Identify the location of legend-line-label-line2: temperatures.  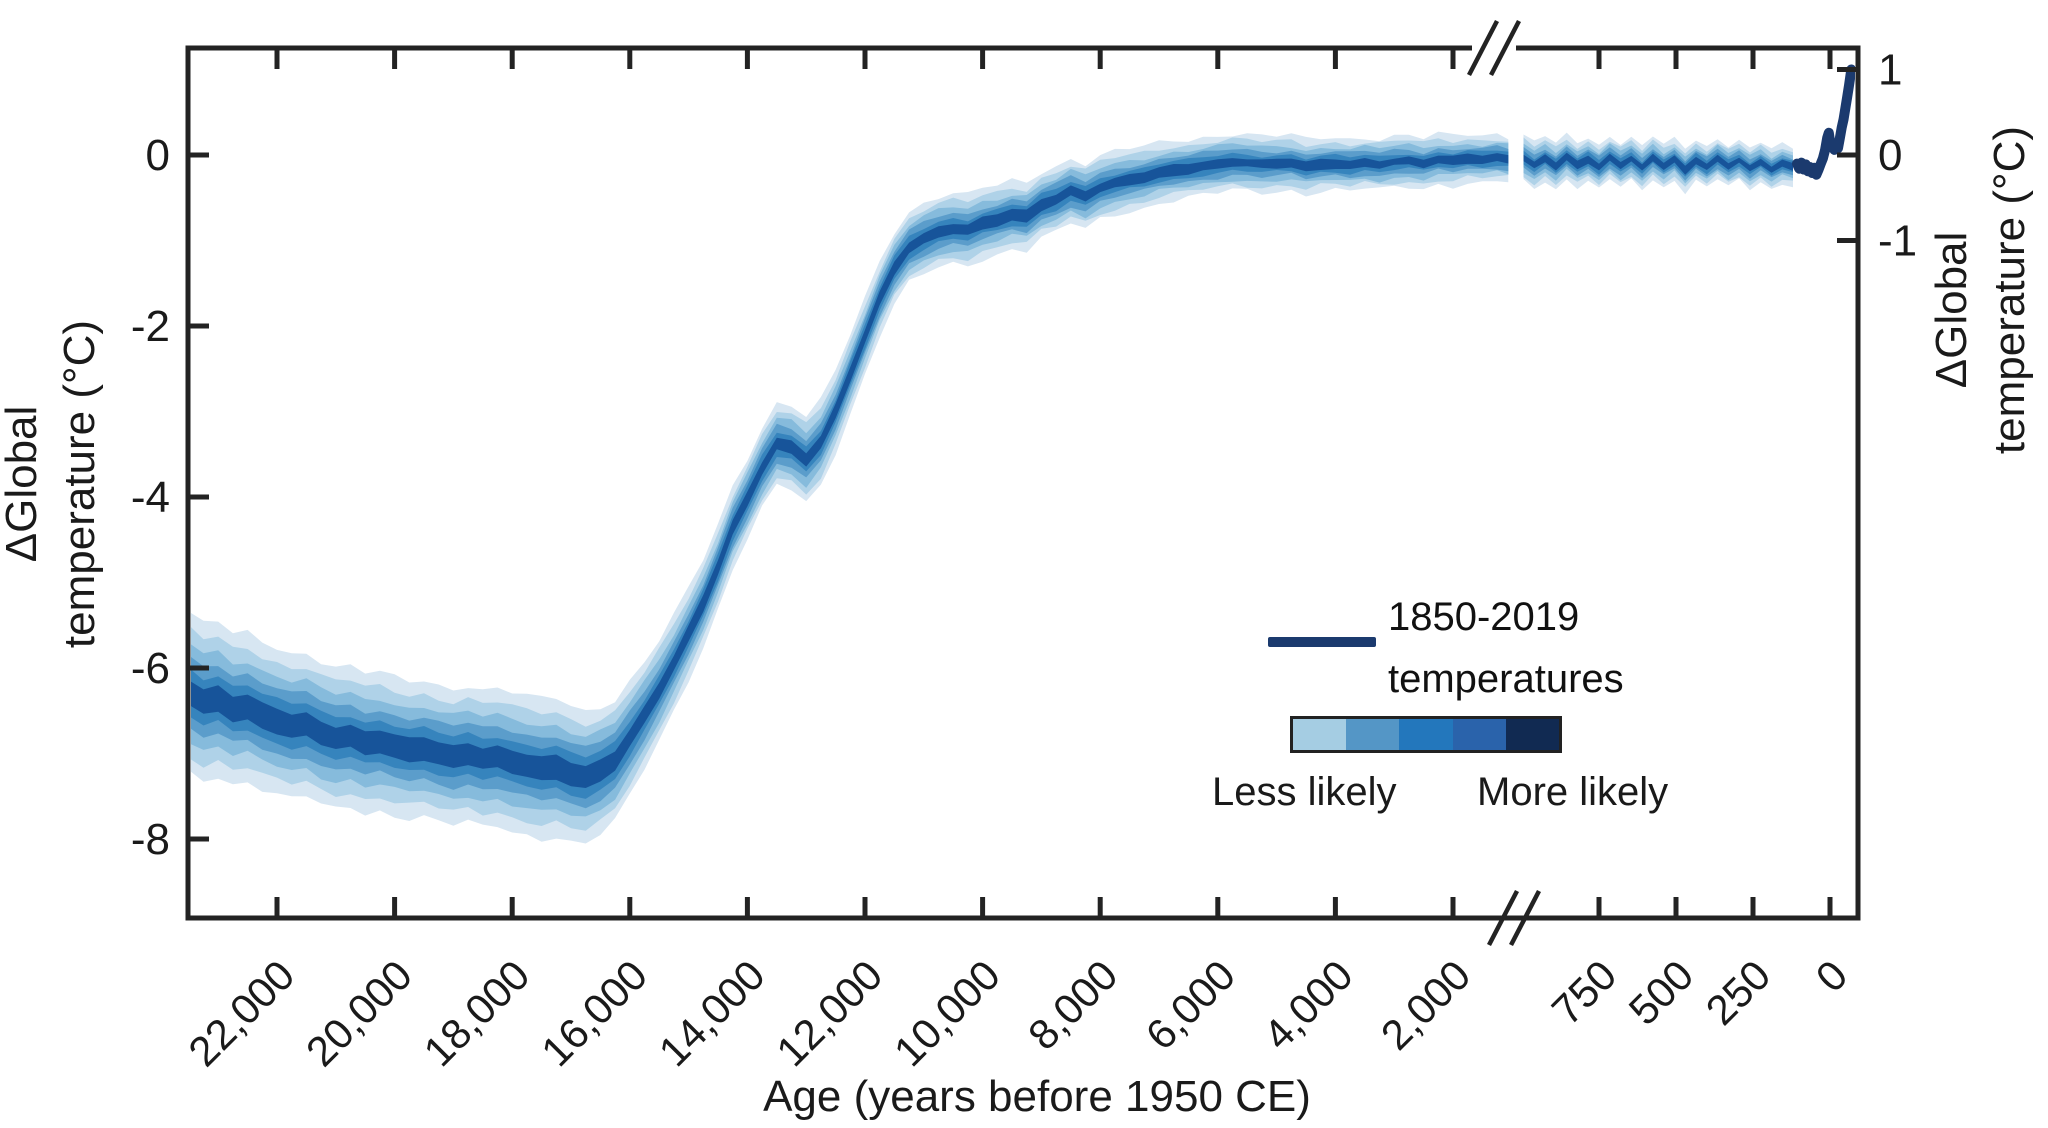
(1506, 679).